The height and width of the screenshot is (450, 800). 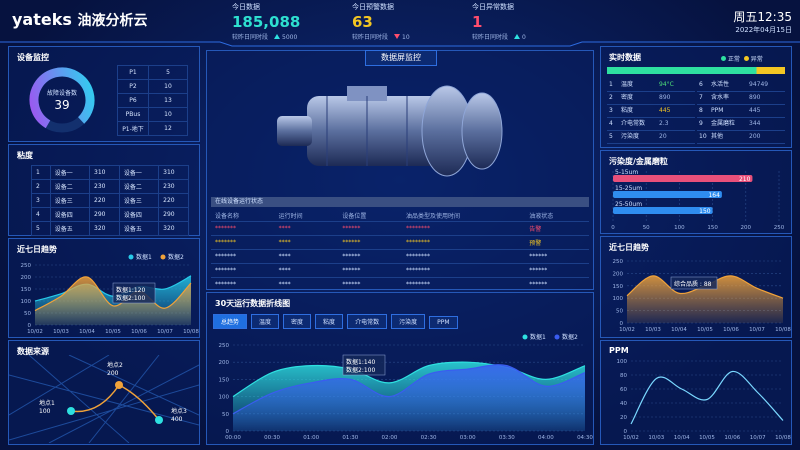 What do you see at coordinates (42, 19) in the screenshot?
I see `logo-text: yateks` at bounding box center [42, 19].